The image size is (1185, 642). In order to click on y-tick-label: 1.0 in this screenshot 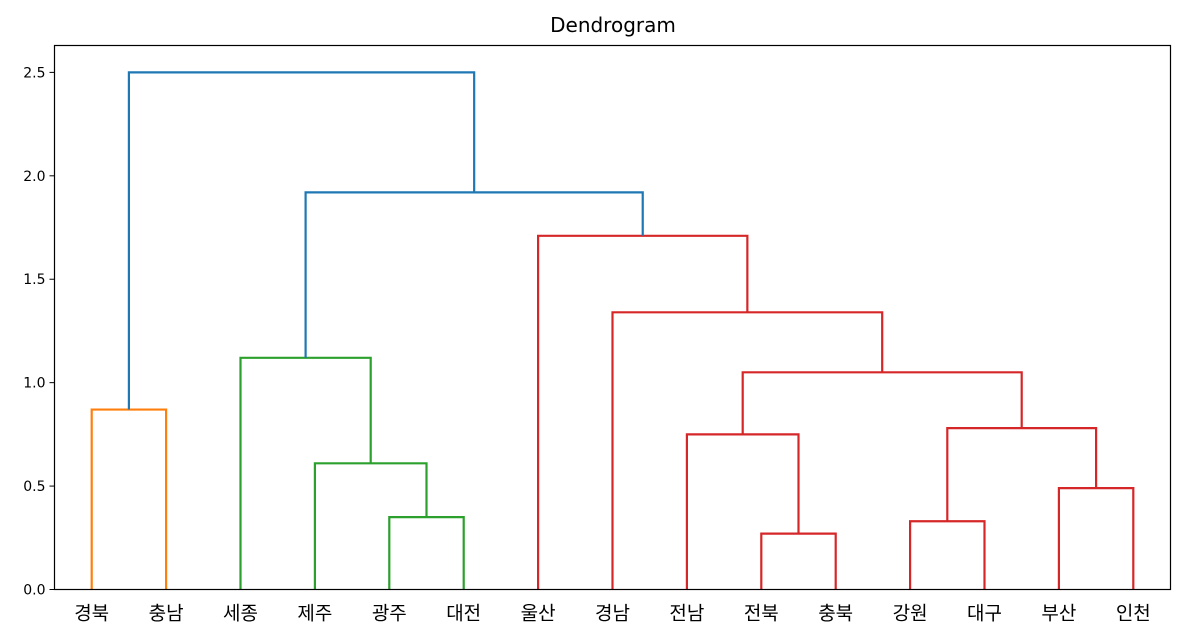, I will do `click(34, 384)`.